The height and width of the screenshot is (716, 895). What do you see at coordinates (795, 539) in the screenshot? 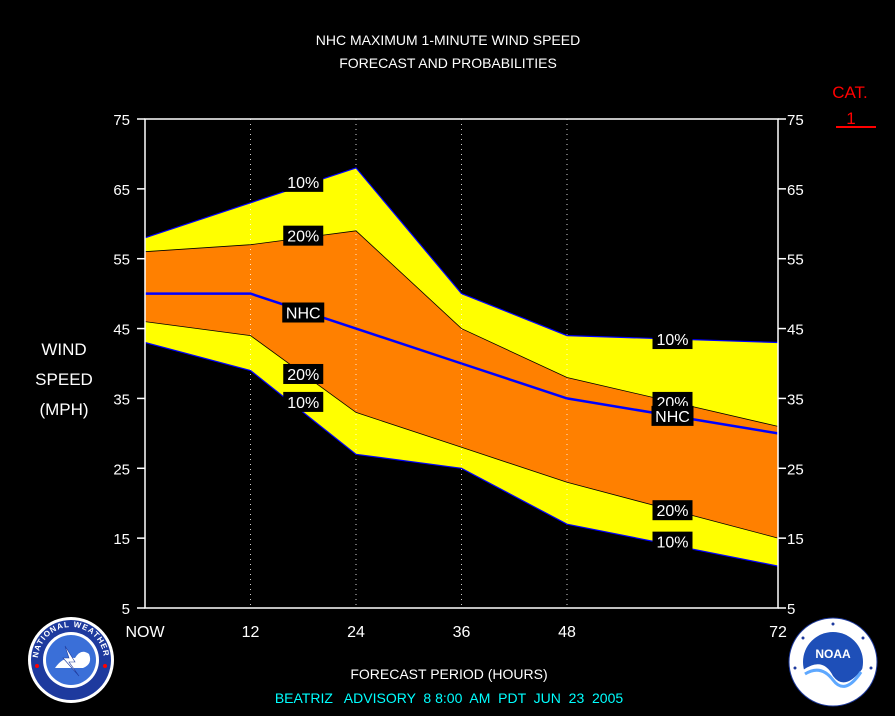
I see `y-tick-label-right: 15` at bounding box center [795, 539].